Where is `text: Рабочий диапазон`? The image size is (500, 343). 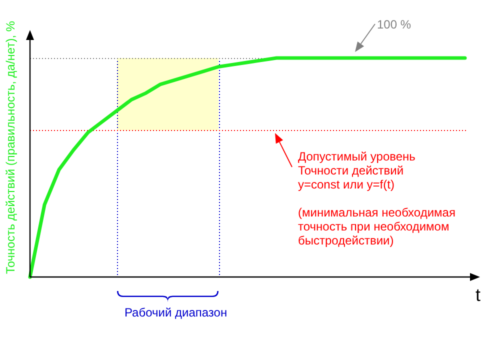
text: Рабочий диапазон is located at coordinates (176, 312).